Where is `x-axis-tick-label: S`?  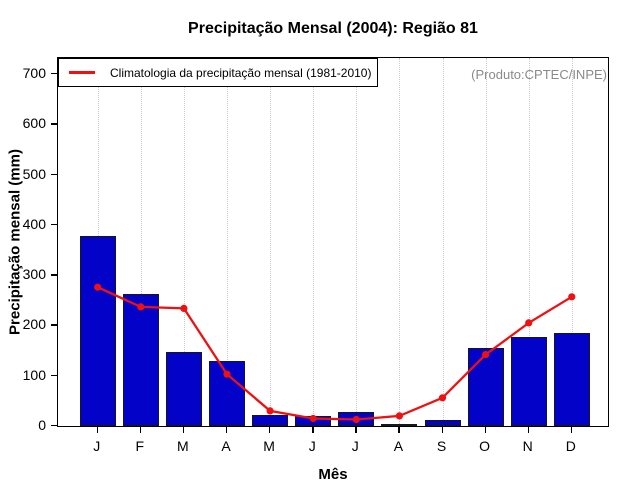
x-axis-tick-label: S is located at coordinates (441, 446).